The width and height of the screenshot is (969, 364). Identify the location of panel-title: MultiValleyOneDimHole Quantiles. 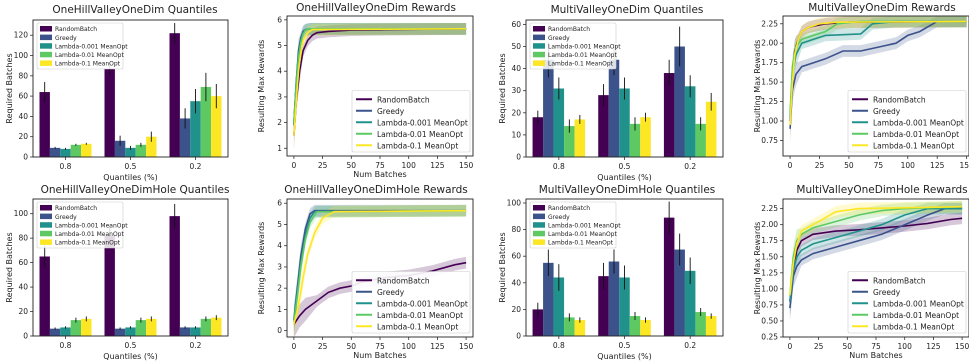
(627, 190).